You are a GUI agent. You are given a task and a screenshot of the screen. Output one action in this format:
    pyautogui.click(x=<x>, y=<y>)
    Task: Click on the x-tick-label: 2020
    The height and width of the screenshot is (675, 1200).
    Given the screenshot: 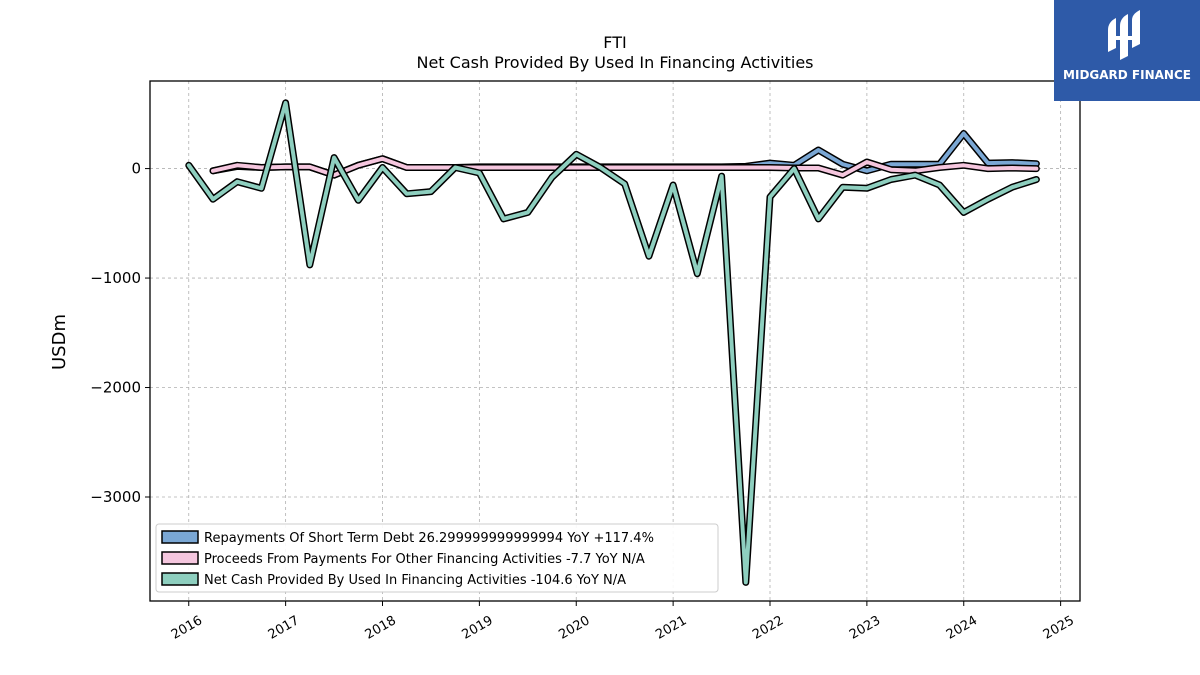 What is the action you would take?
    pyautogui.click(x=574, y=628)
    